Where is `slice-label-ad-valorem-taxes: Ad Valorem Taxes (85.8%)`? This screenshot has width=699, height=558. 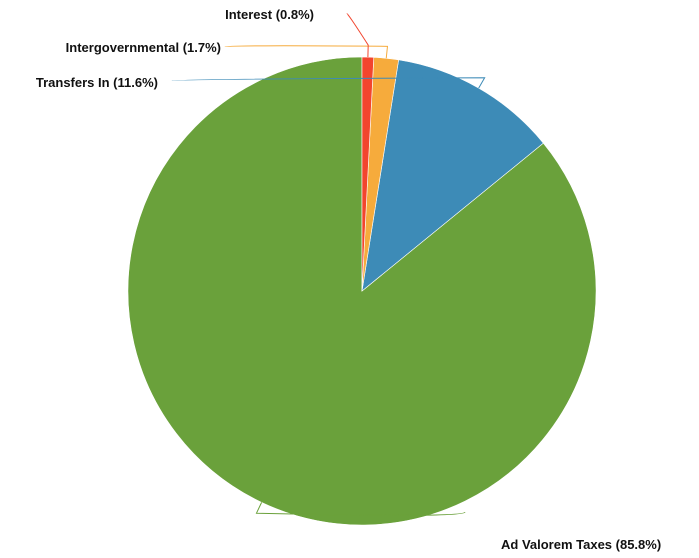 slice-label-ad-valorem-taxes: Ad Valorem Taxes (85.8%) is located at coordinates (581, 544).